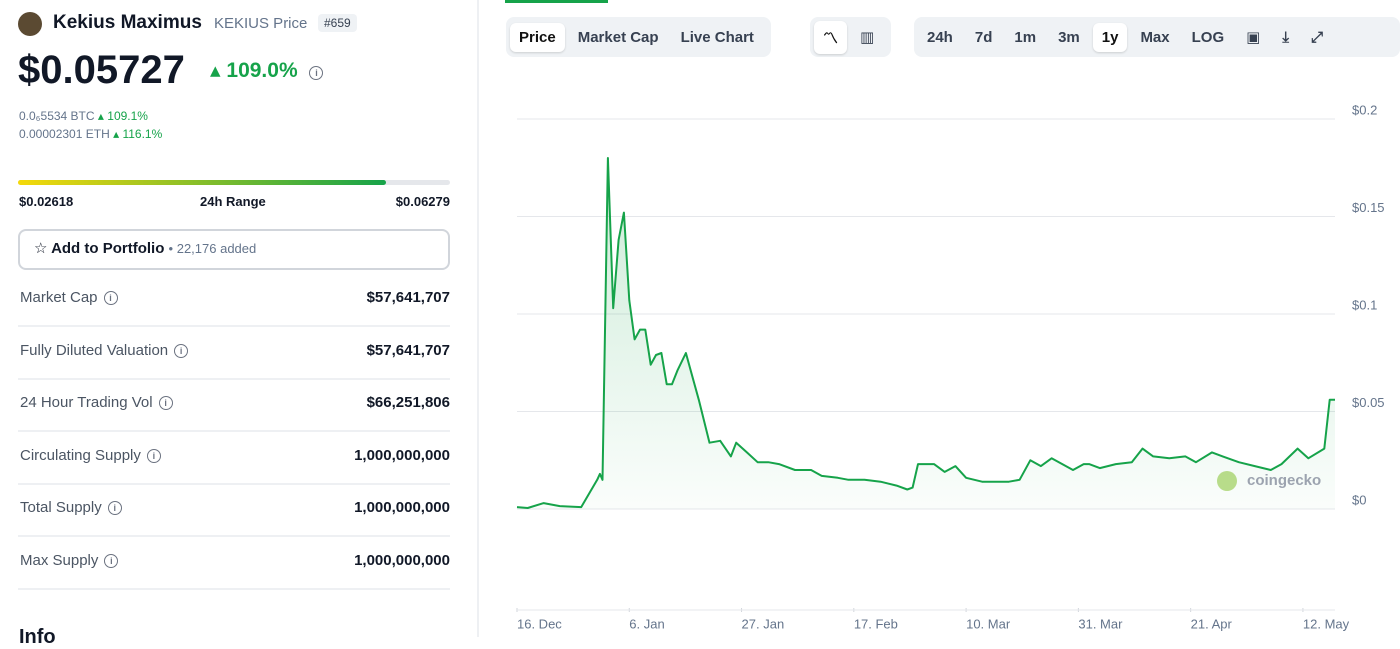  What do you see at coordinates (867, 37) in the screenshot?
I see `candle-style-button: ▥` at bounding box center [867, 37].